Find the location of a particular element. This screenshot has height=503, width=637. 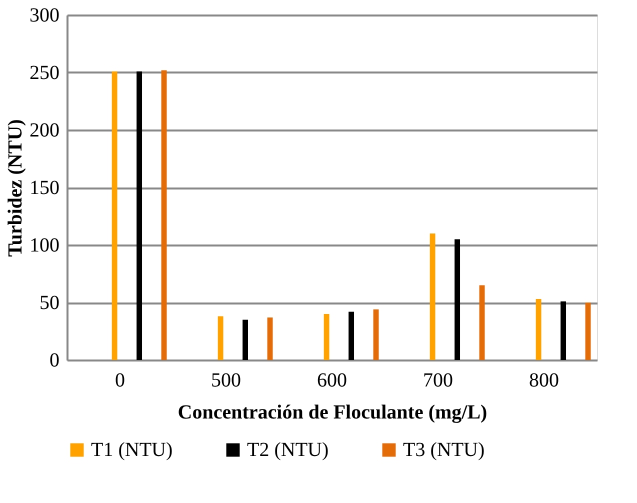

legend-label: T2 (NTU) is located at coordinates (288, 450).